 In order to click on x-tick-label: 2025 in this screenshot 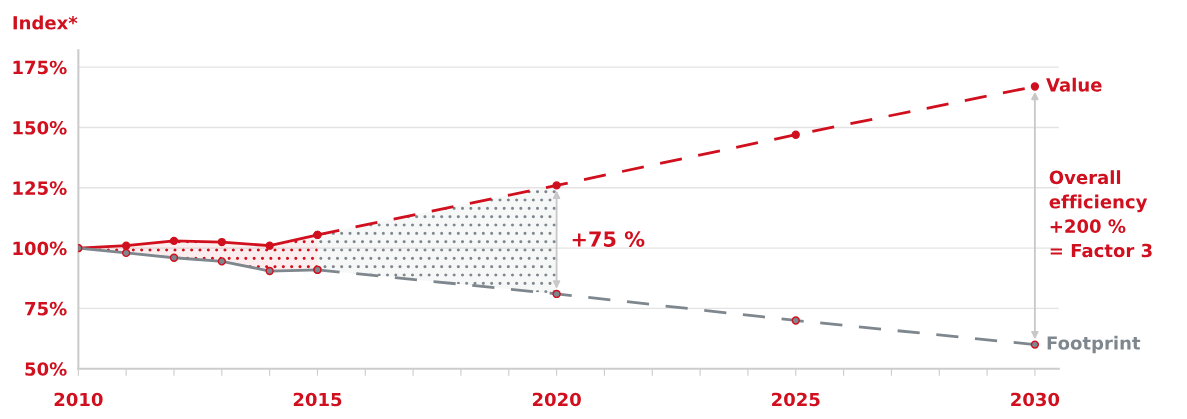, I will do `click(796, 399)`.